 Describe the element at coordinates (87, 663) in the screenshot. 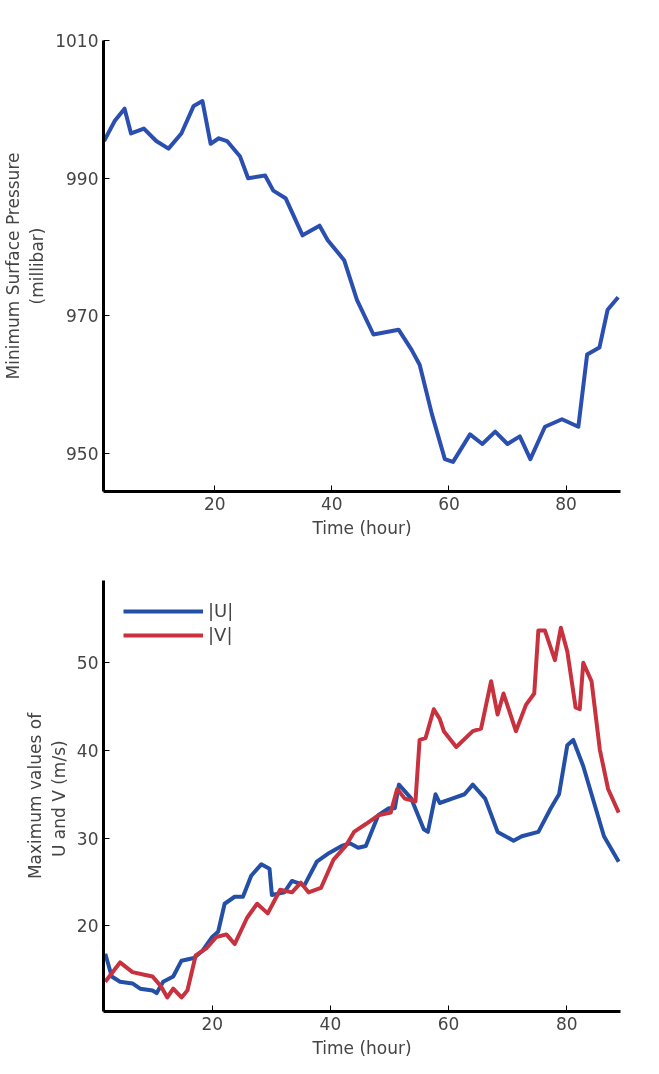

I see `y-tick-label: 50` at that location.